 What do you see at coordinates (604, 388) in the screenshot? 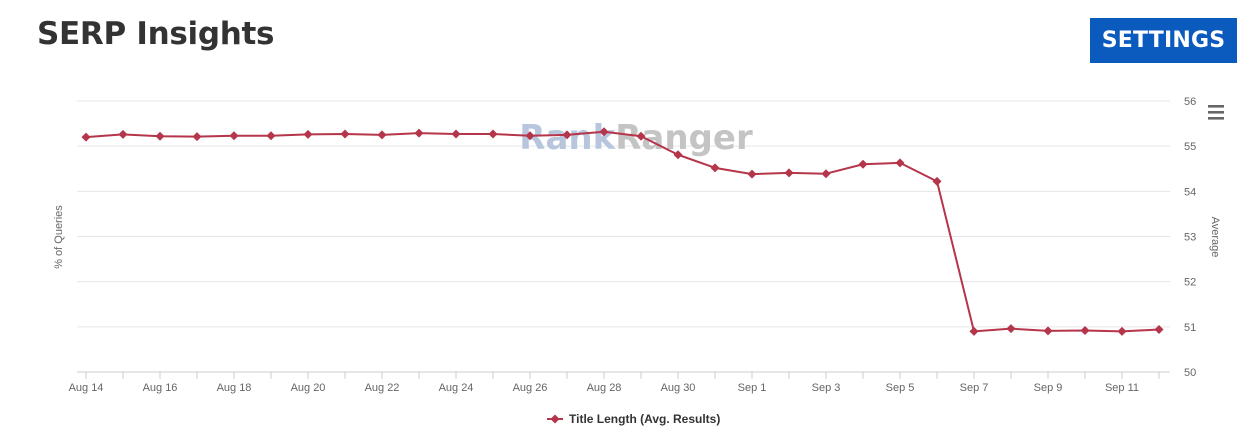
I see `x-tick-label: Aug 28` at bounding box center [604, 388].